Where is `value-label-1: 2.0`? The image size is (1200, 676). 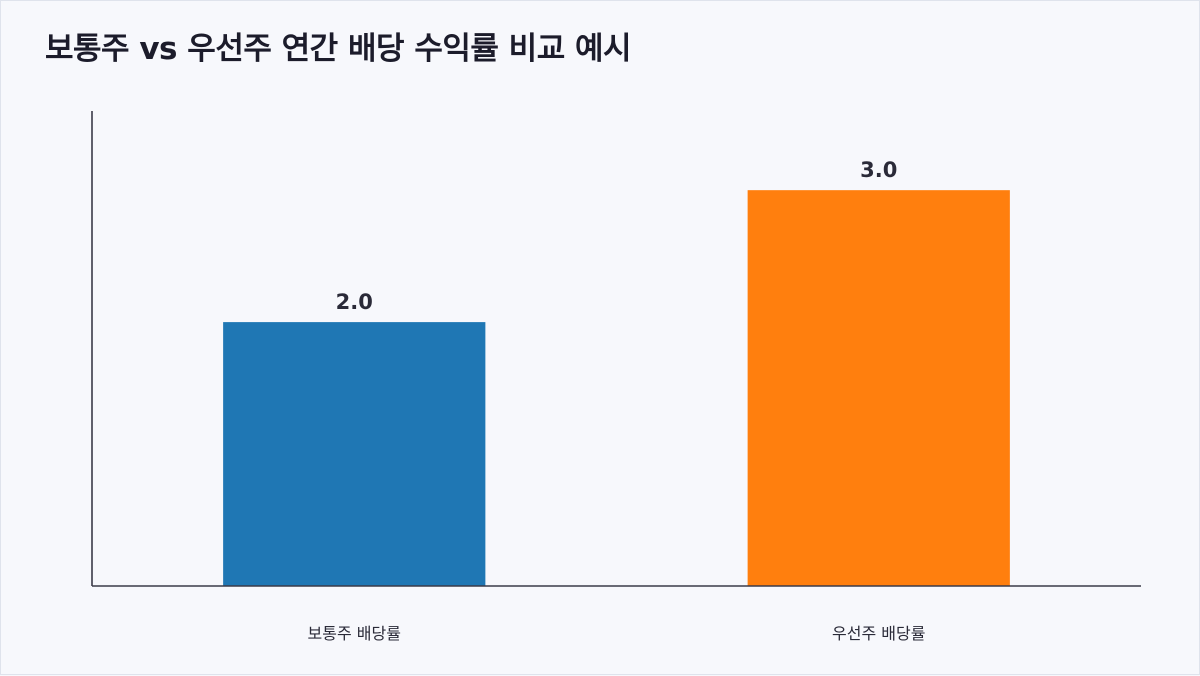
value-label-1: 2.0 is located at coordinates (354, 302).